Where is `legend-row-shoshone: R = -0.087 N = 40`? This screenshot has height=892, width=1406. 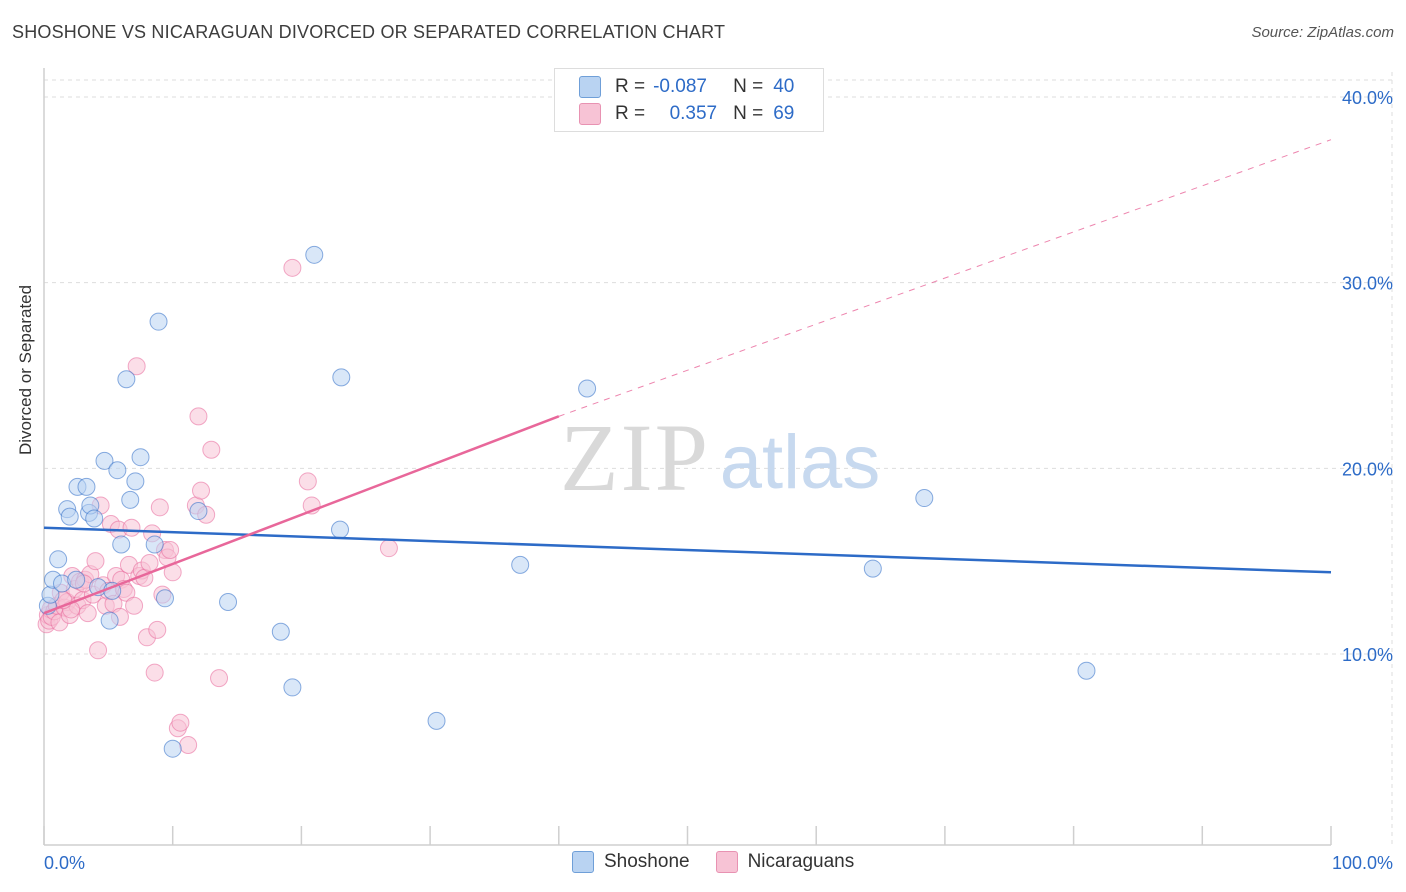
legend-row-shoshone: R = -0.087 N = 40 is located at coordinates (686, 87).